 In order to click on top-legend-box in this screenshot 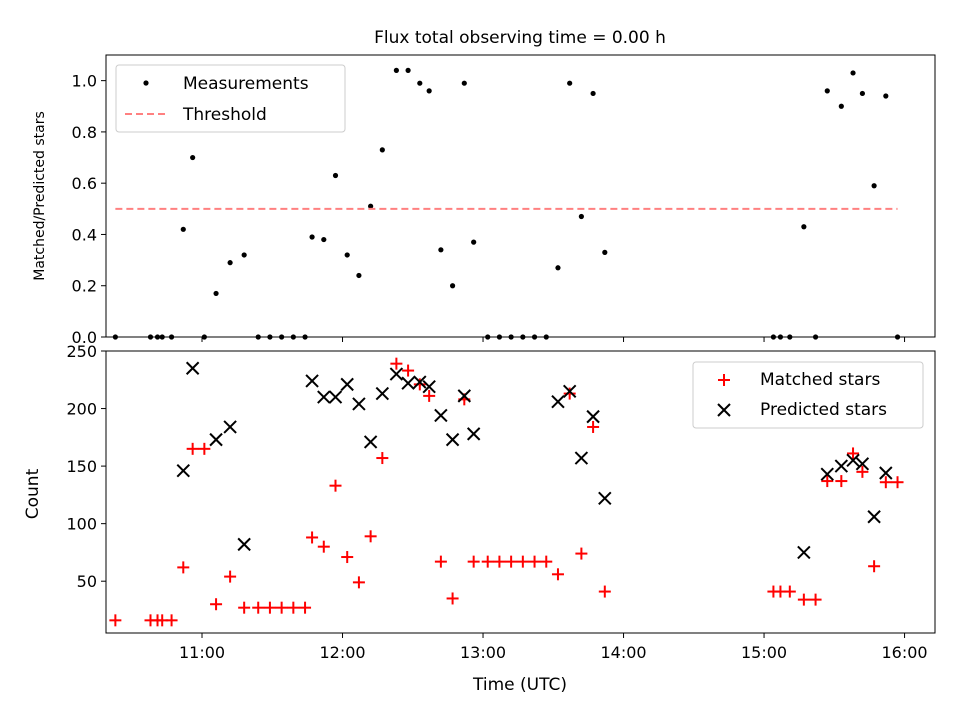, I will do `click(230, 98)`.